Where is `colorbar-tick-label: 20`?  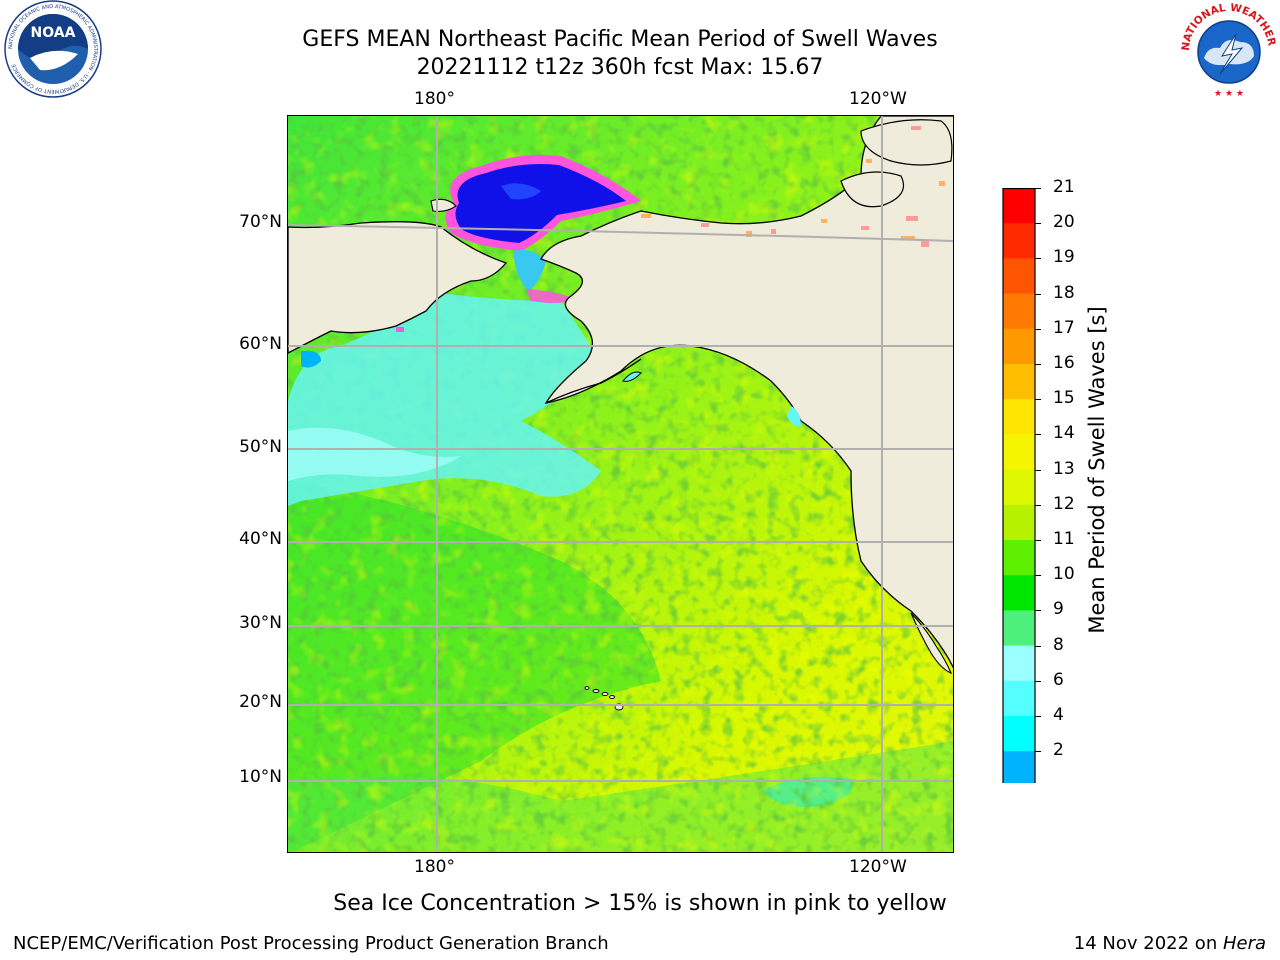 colorbar-tick-label: 20 is located at coordinates (1064, 222).